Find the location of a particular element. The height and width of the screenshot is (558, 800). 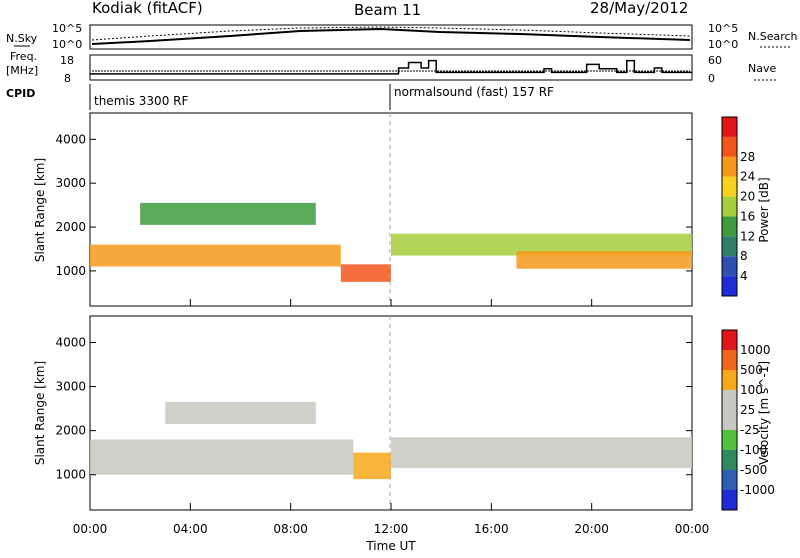

velocity-cbar-tick-4: -25 is located at coordinates (750, 430).